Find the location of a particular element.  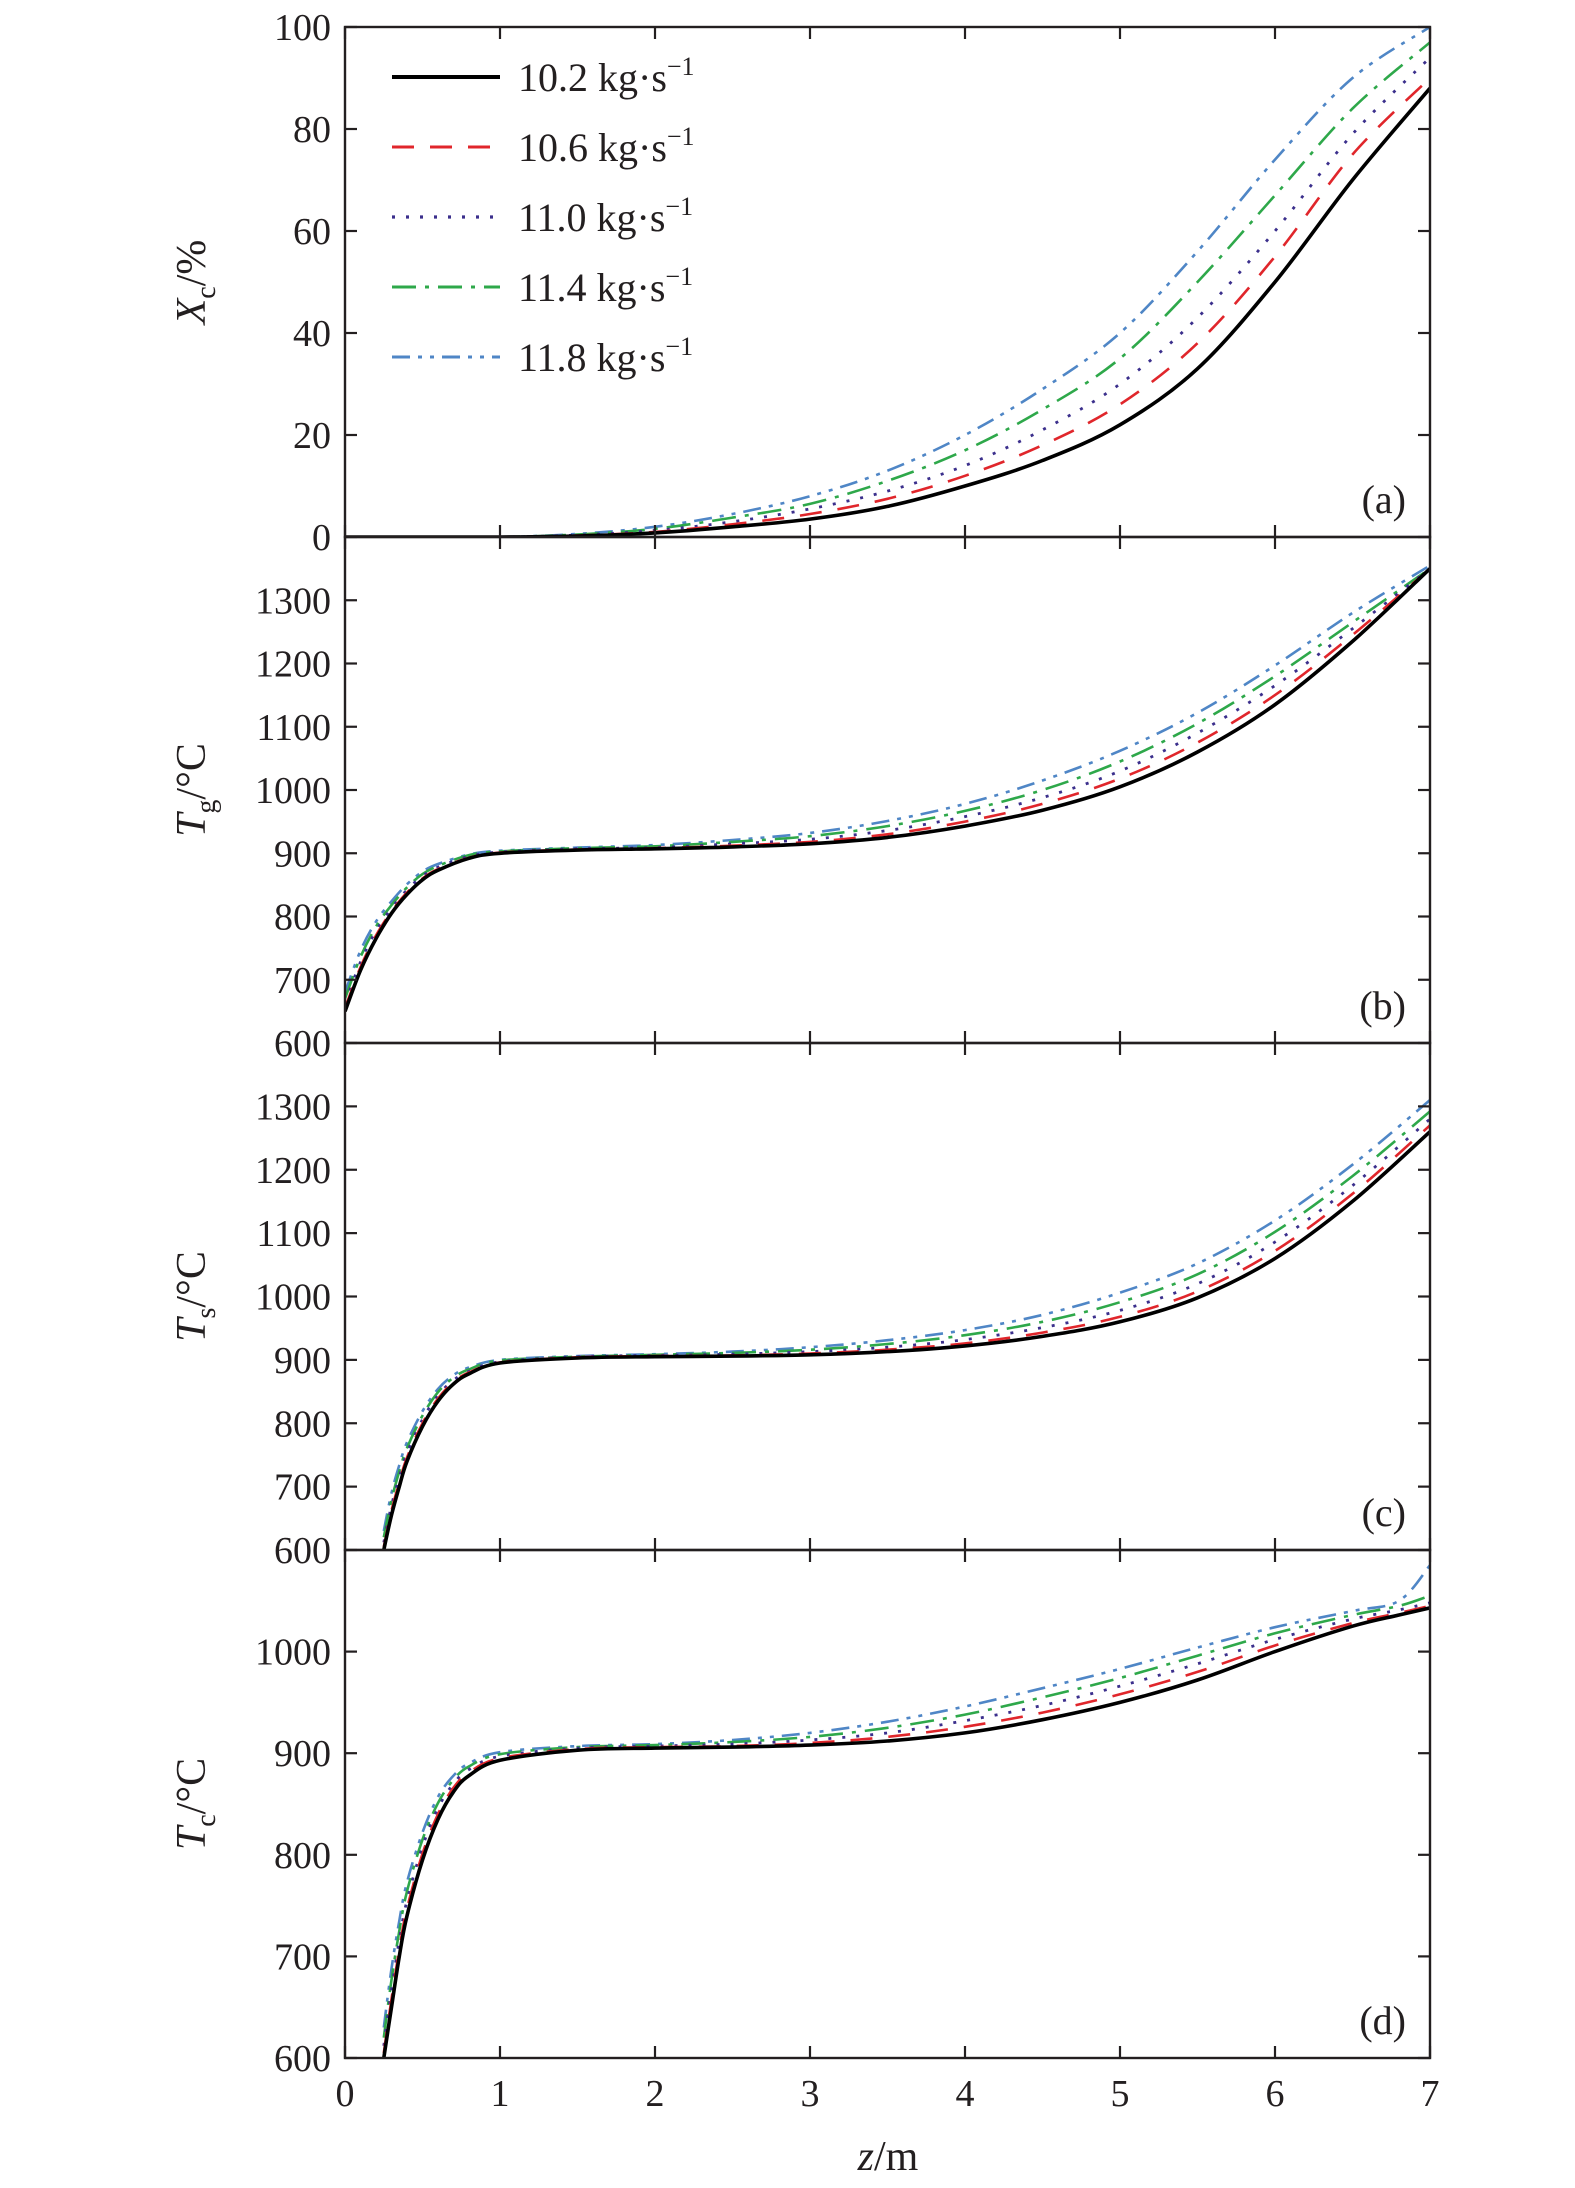

y-axis-title-subscript: s is located at coordinates (206, 1313).